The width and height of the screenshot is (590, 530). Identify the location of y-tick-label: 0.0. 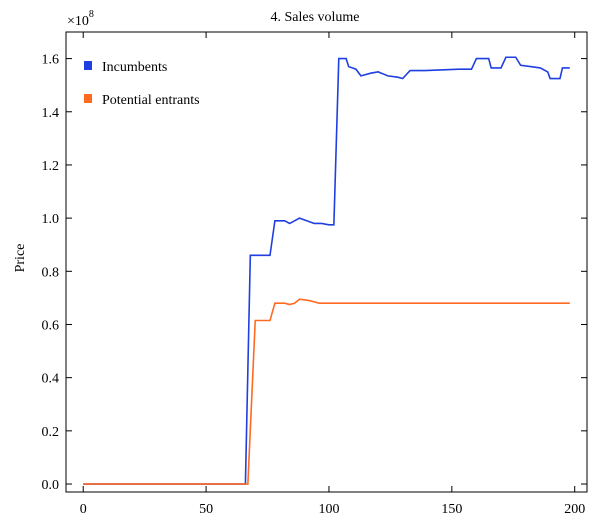
(51, 485).